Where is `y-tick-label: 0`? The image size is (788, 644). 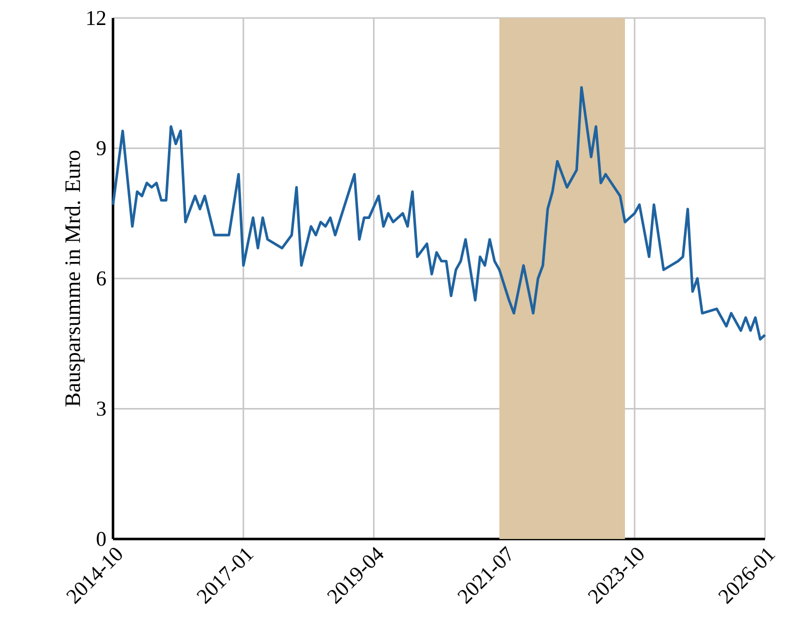
y-tick-label: 0 is located at coordinates (101, 539).